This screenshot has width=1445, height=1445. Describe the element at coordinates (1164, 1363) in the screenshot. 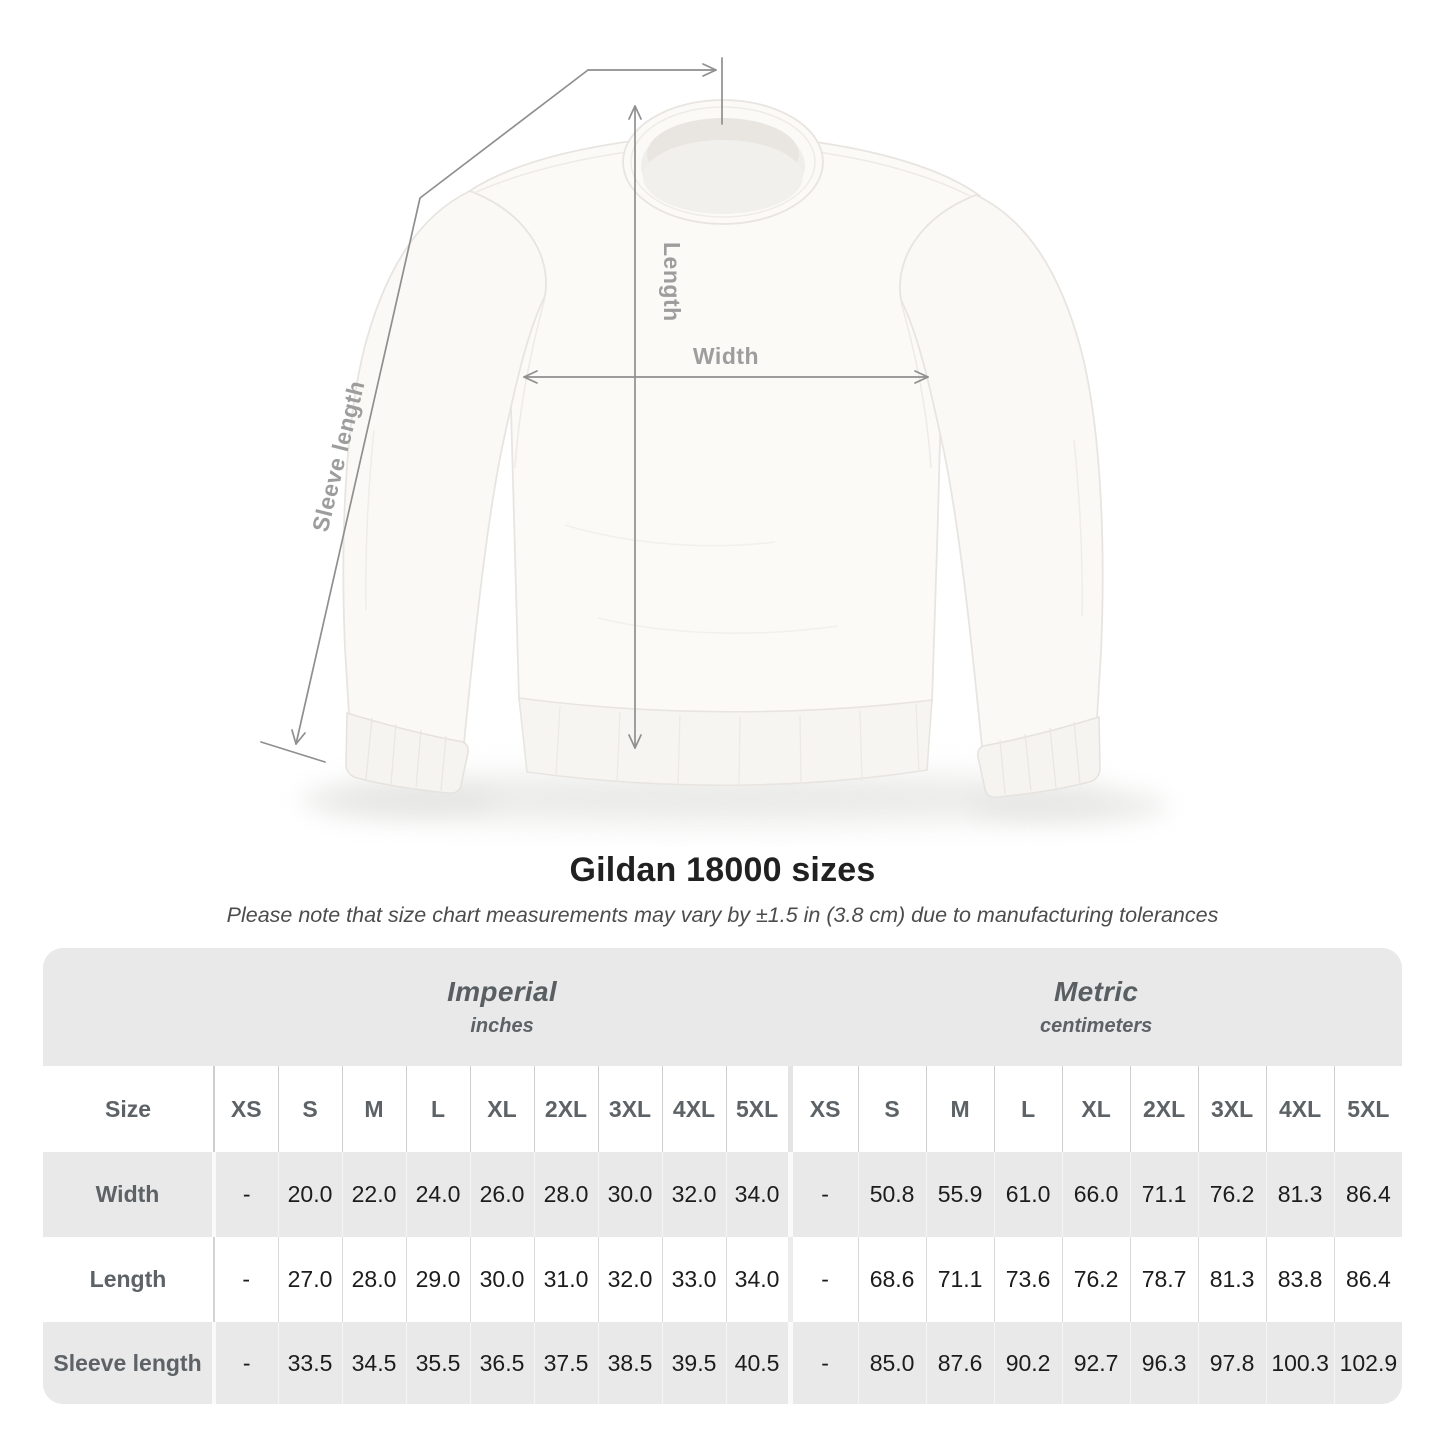

I see `metric-value-cell: 96.3` at that location.